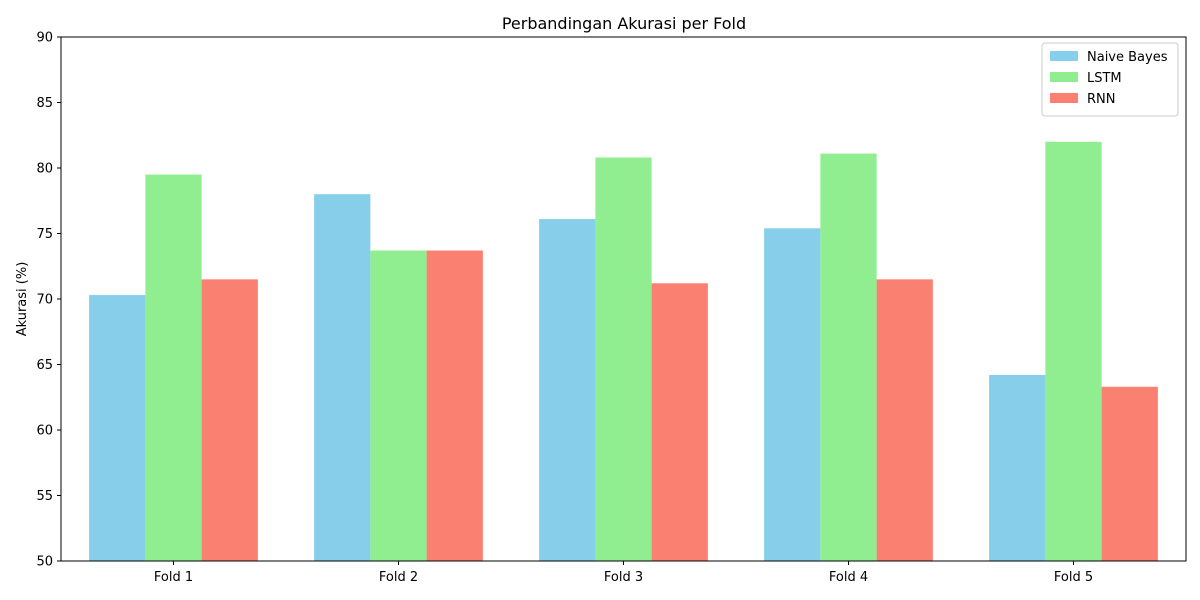  I want to click on x-tick-label: Fold 3, so click(623, 577).